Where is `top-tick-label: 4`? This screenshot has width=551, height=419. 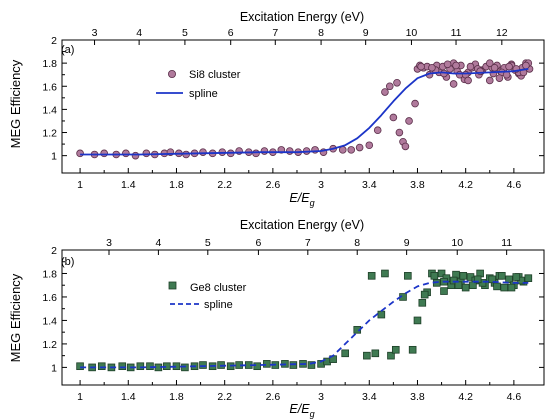 top-tick-label: 4 is located at coordinates (139, 33).